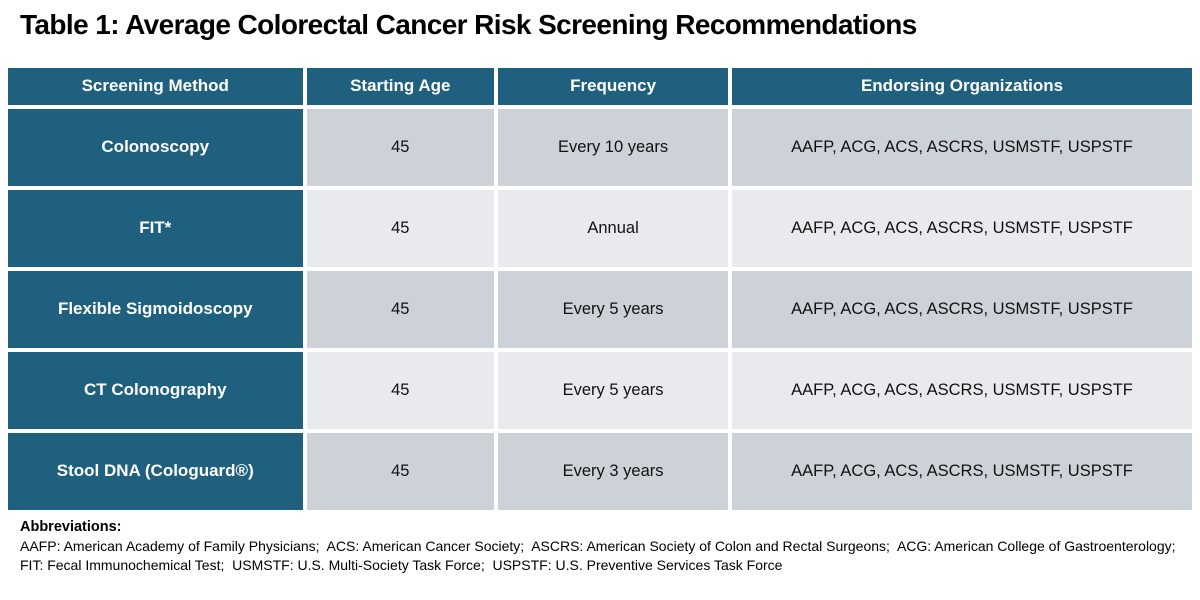  I want to click on cell-frequency: Every 3 years, so click(613, 471).